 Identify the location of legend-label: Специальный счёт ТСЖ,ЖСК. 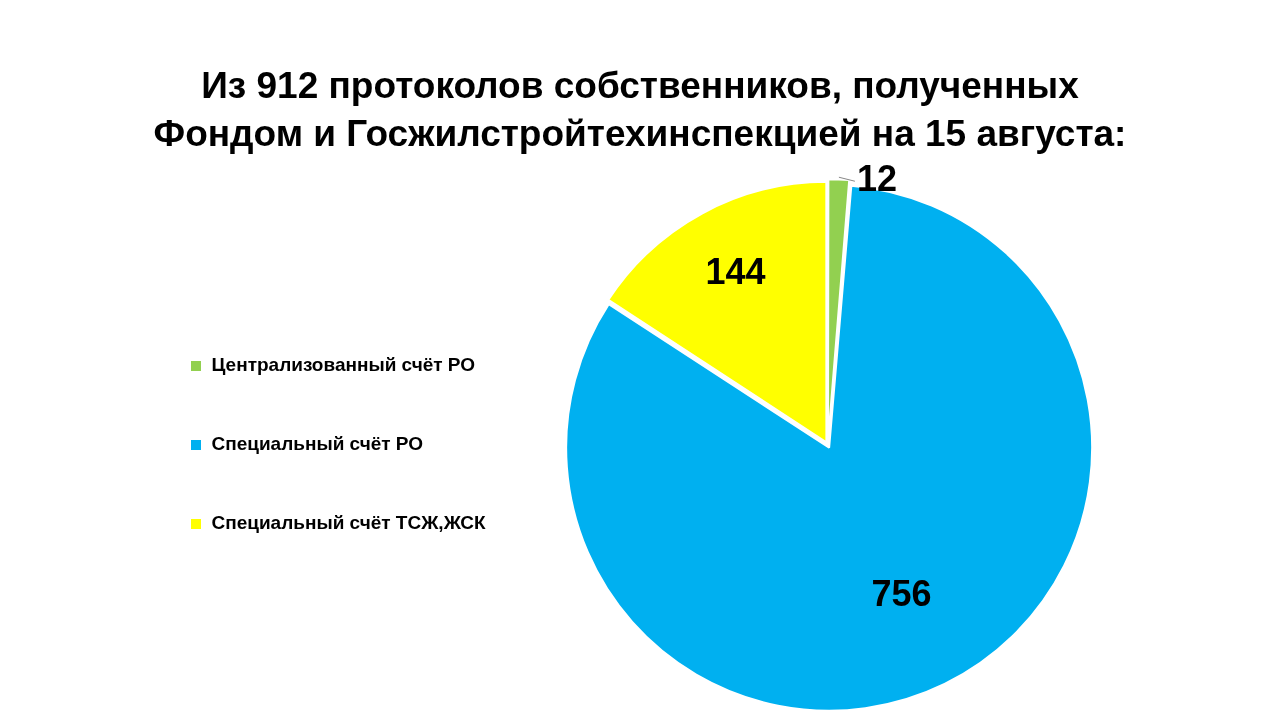
(349, 523).